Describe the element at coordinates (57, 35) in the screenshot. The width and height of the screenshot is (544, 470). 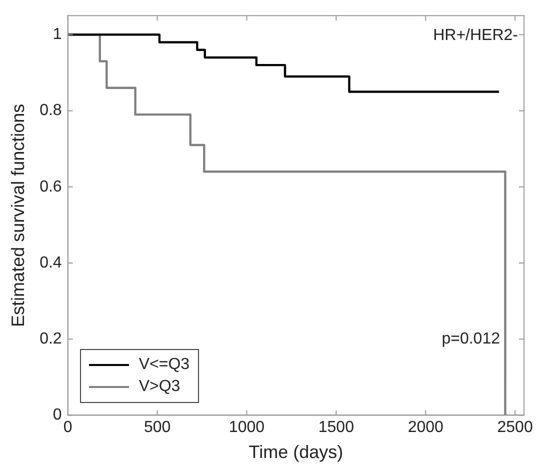
I see `y-tick-label: 1` at that location.